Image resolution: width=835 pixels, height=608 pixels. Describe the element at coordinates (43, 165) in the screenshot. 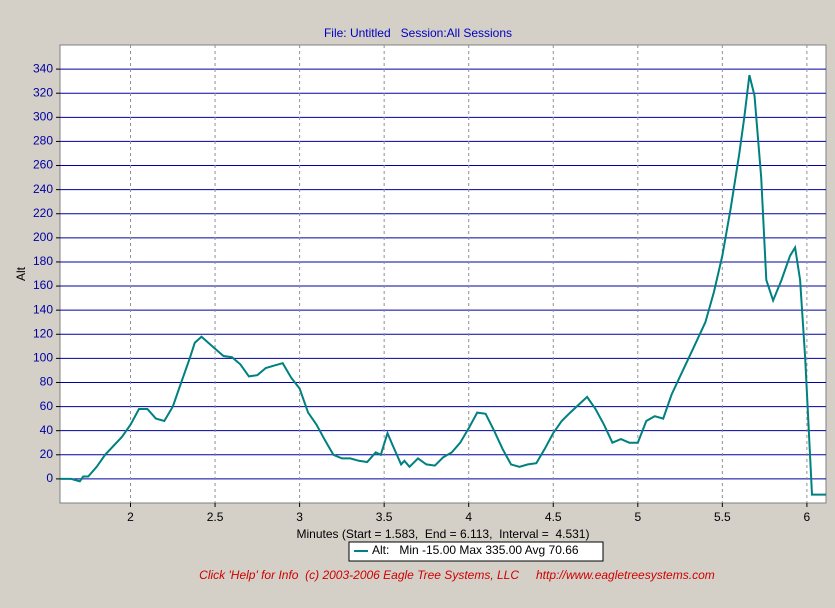

I see `y-tick-label: 260` at that location.